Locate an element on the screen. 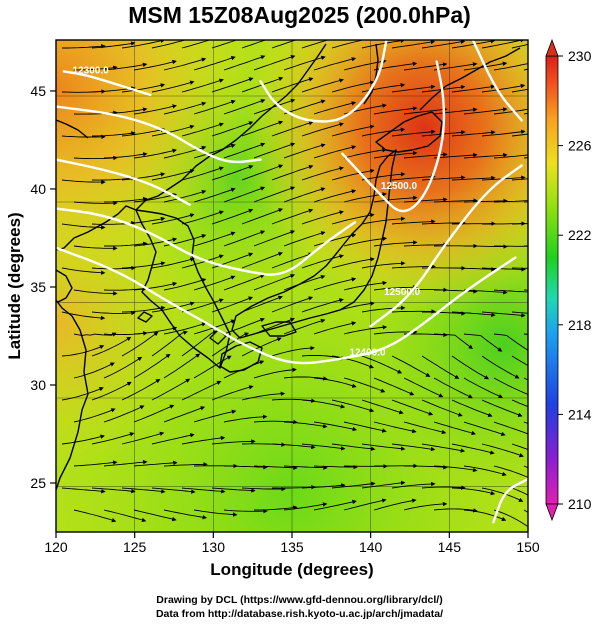 The height and width of the screenshot is (625, 599). colorbar-gradient is located at coordinates (552, 280).